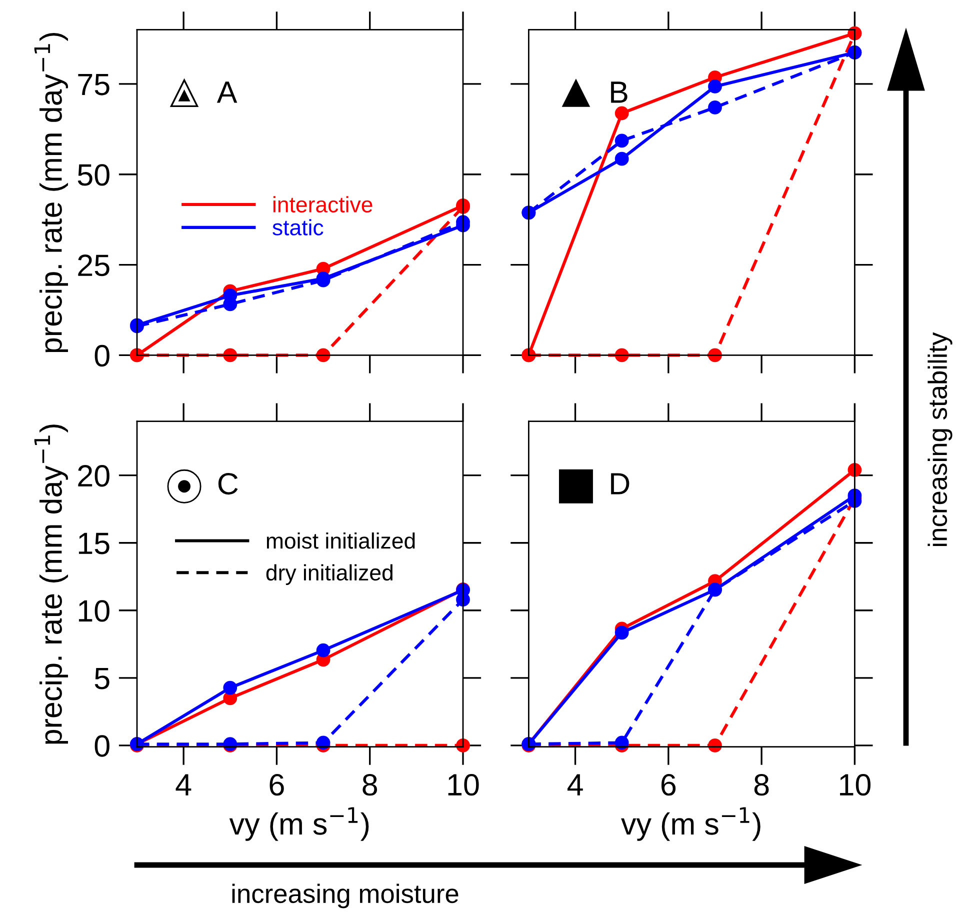 The width and height of the screenshot is (962, 912). Describe the element at coordinates (94, 543) in the screenshot. I see `y-tick-label: 15` at that location.